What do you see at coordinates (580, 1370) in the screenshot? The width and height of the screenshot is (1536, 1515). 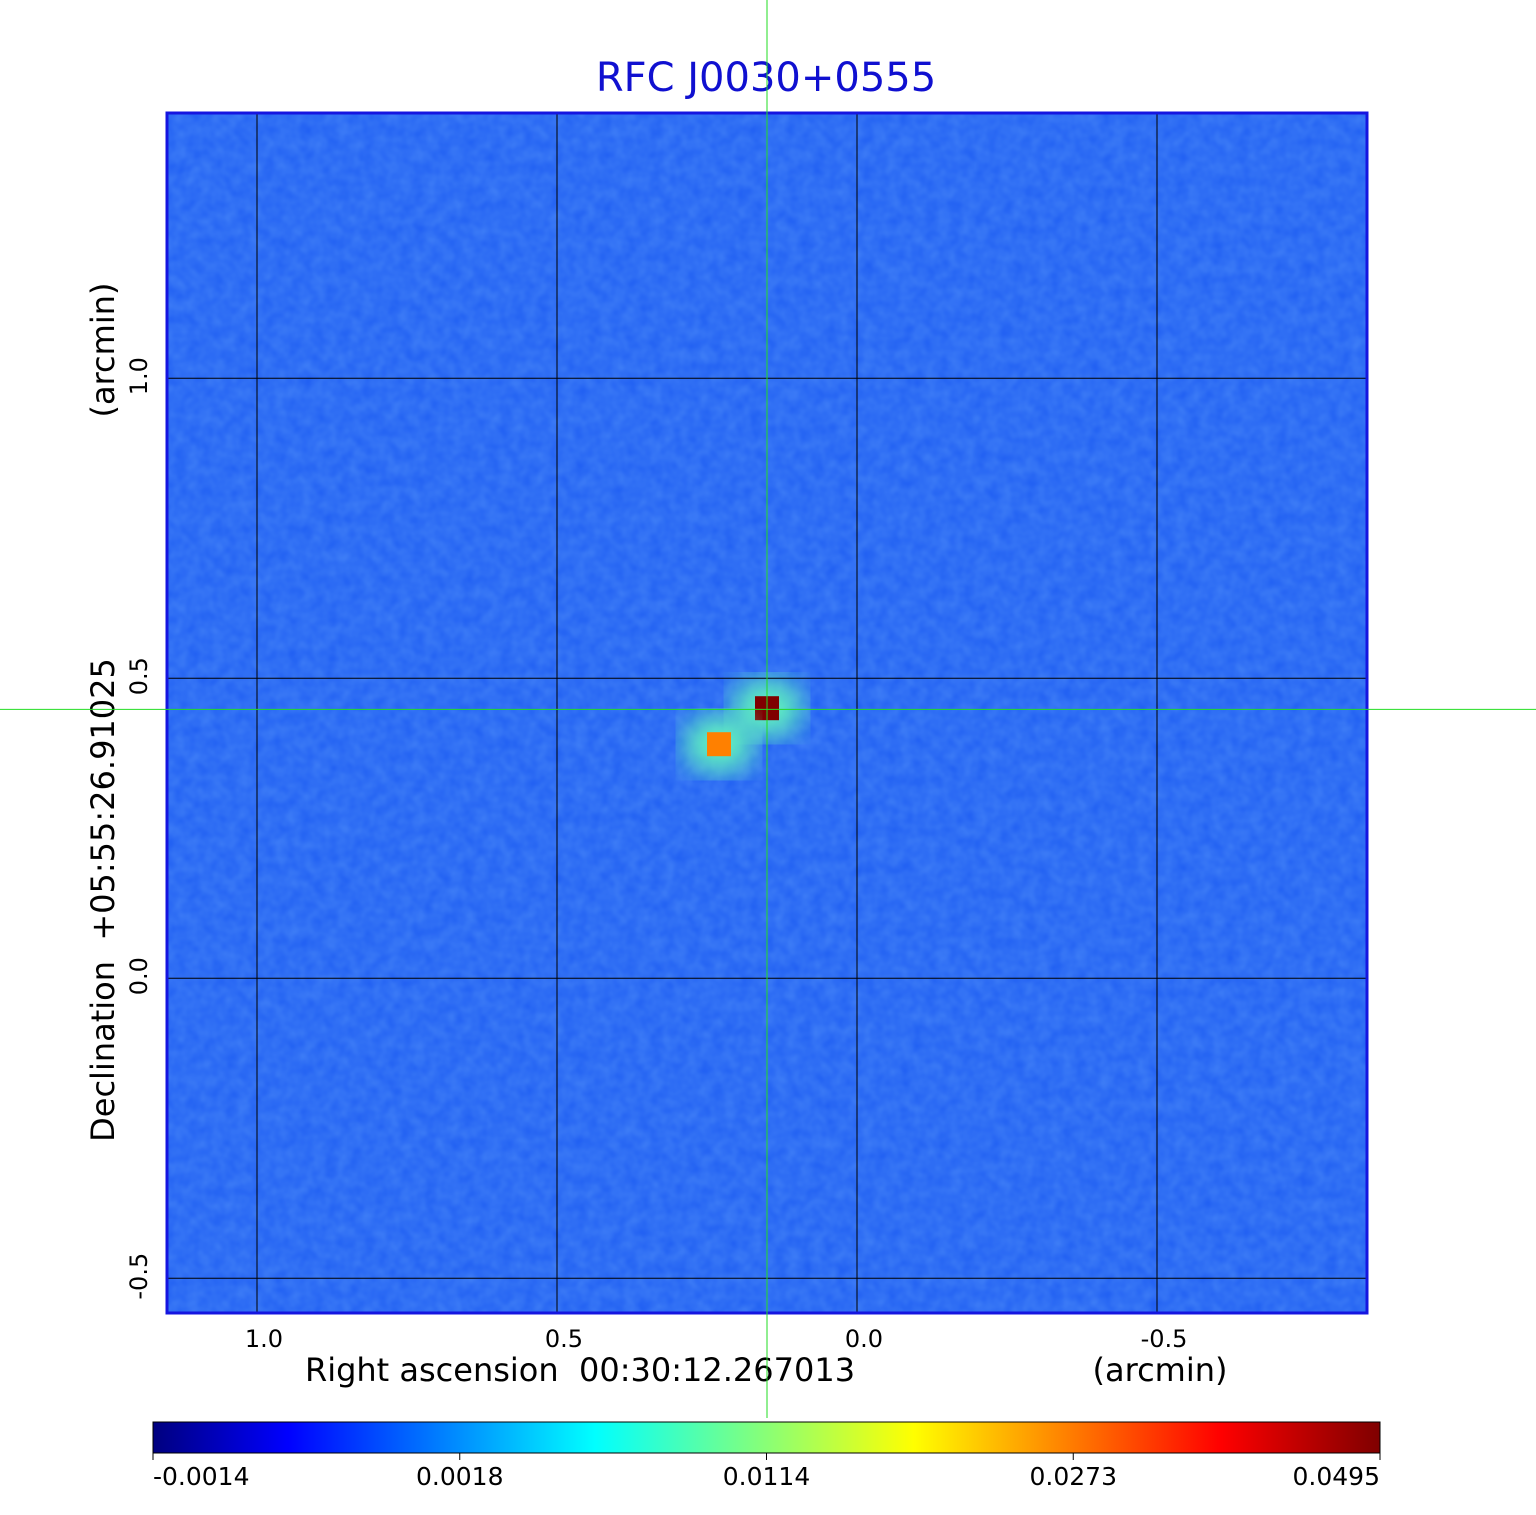 I see `x-axis-label: Right ascension 00:30:12.267013` at bounding box center [580, 1370].